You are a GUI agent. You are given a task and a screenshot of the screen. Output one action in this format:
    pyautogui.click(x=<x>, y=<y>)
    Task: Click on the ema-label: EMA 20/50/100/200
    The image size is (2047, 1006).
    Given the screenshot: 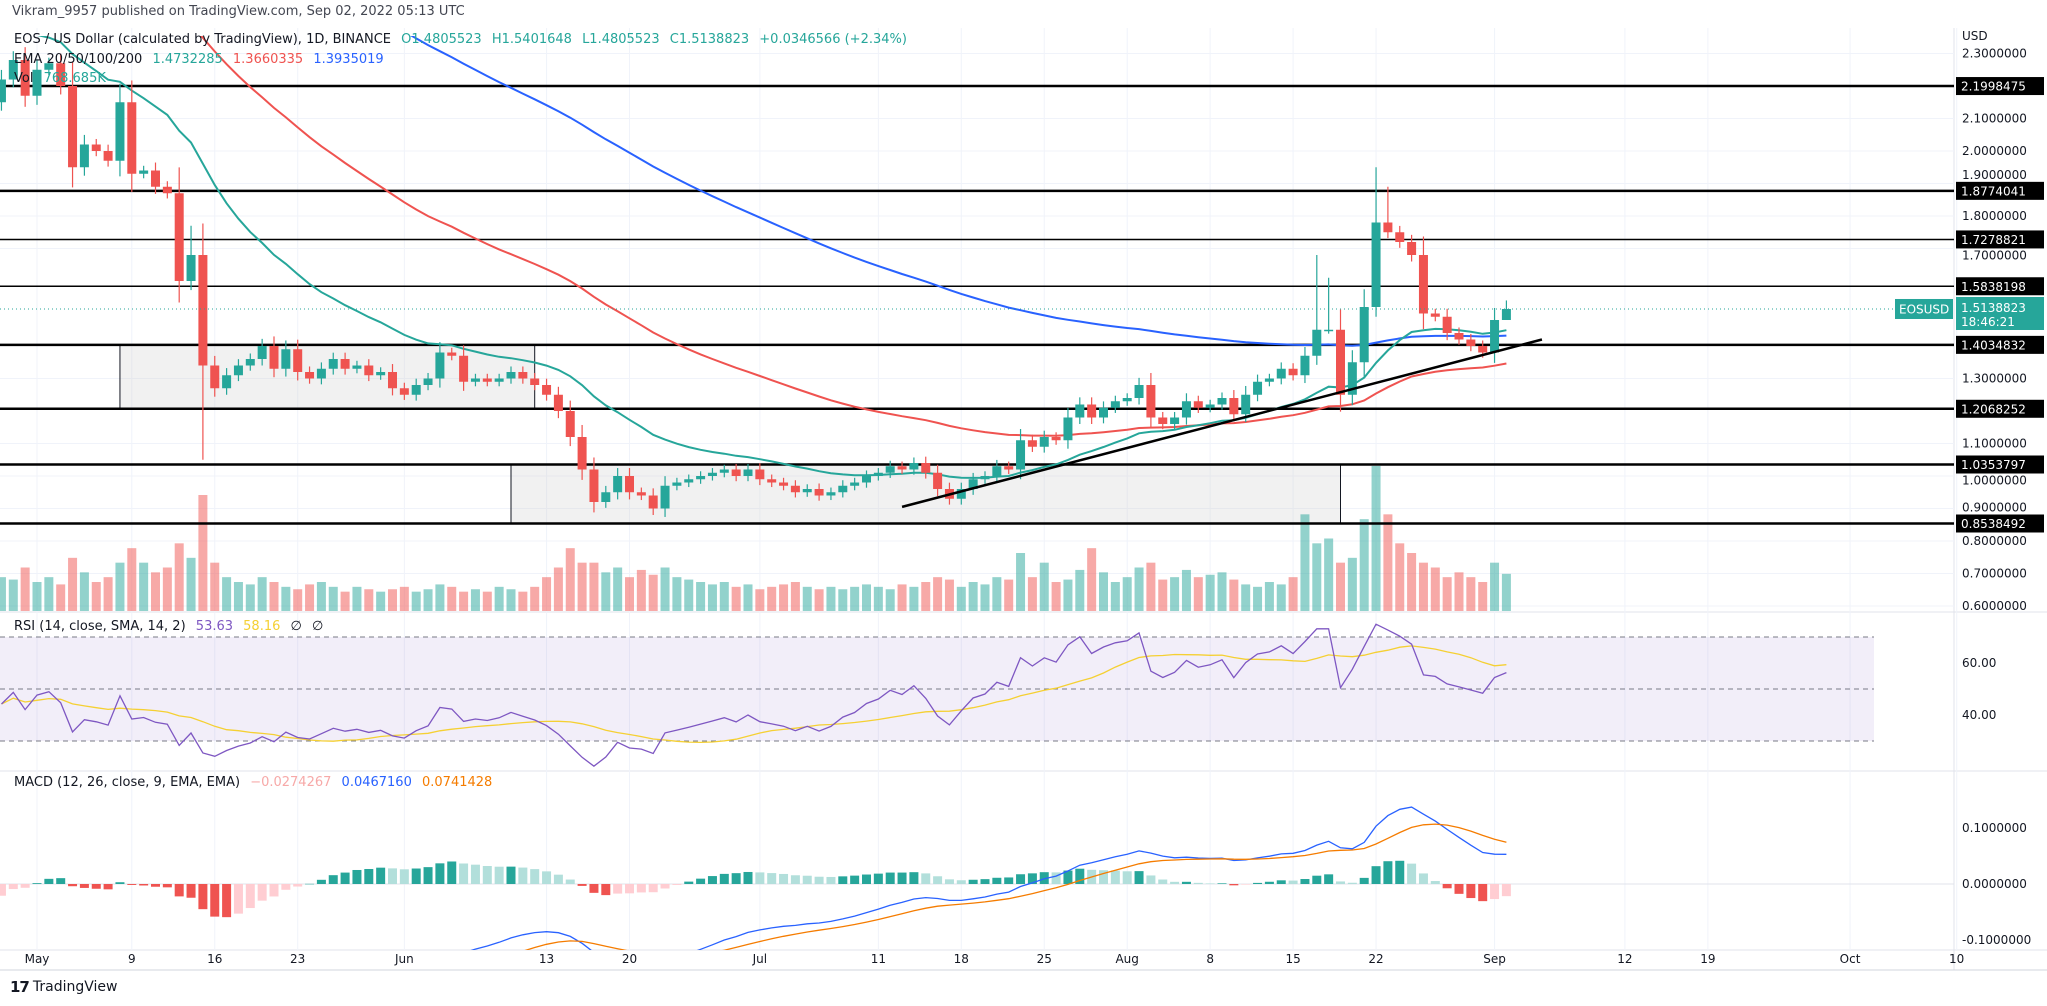 What is the action you would take?
    pyautogui.click(x=78, y=59)
    